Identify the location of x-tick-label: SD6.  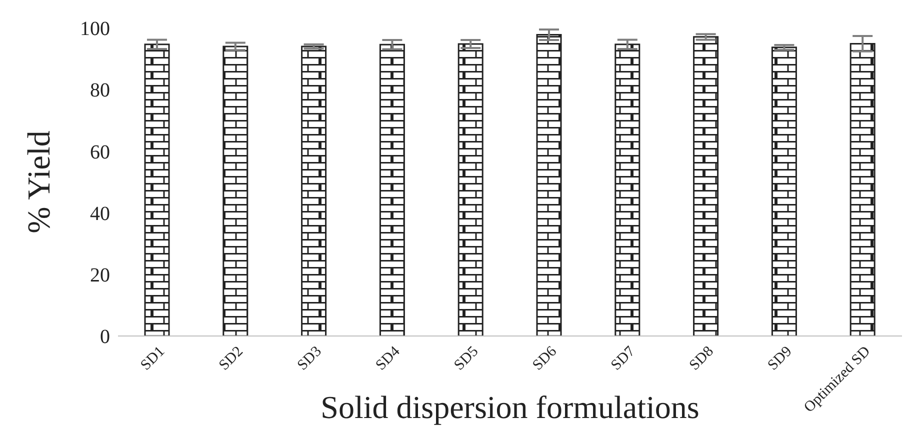
(545, 358).